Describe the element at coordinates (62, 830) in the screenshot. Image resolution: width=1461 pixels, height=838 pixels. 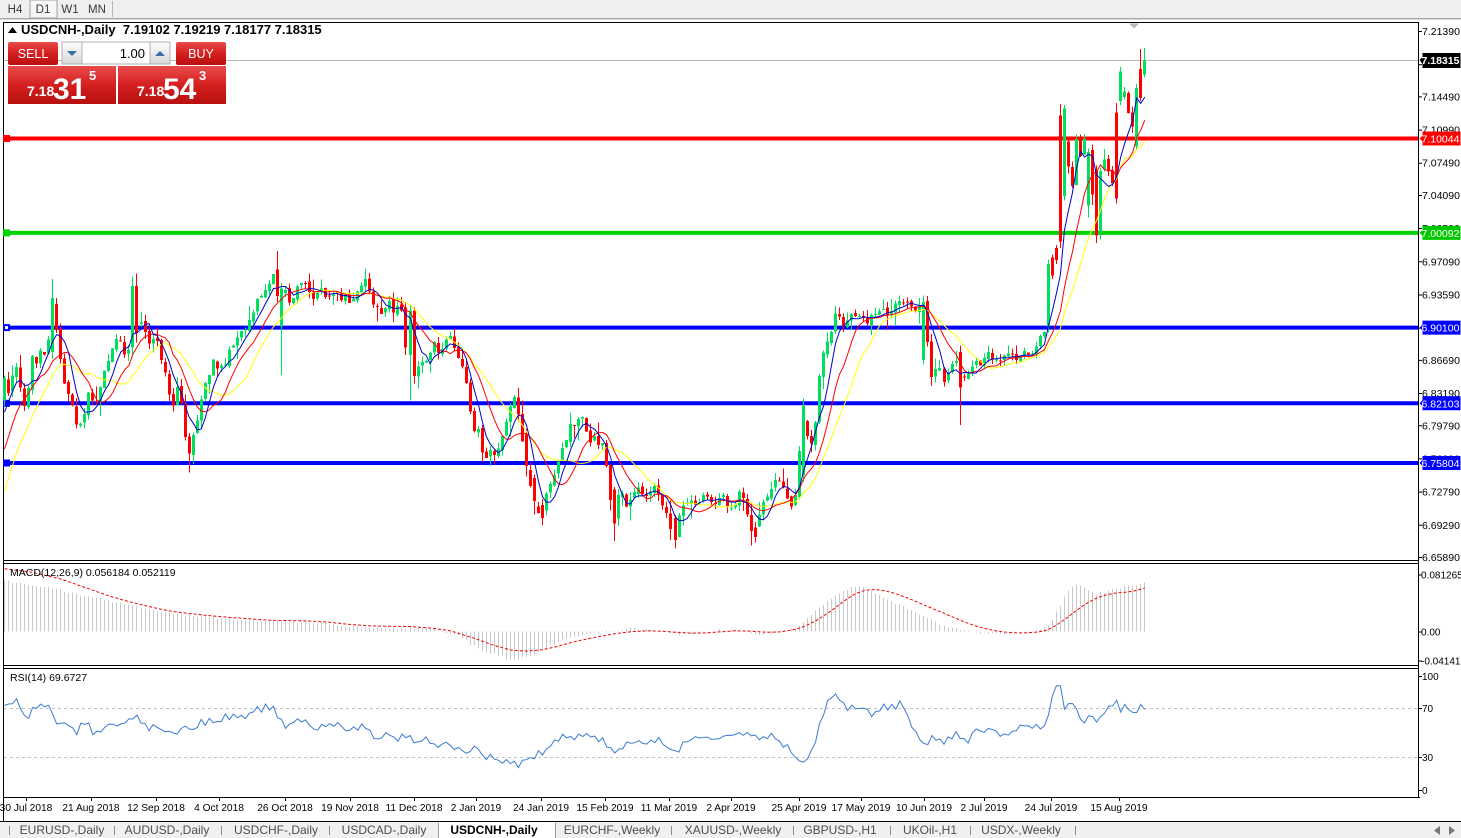
I see `svg-text: EURUSD-,Daily` at that location.